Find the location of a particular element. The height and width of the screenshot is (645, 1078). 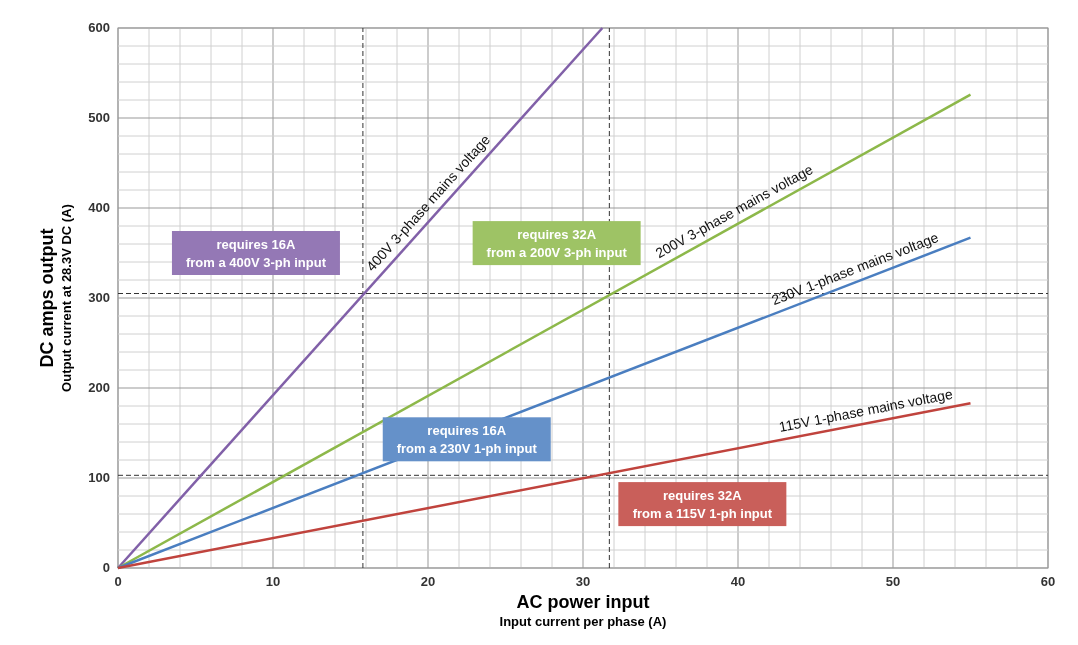

y-tick-label: 500 is located at coordinates (99, 117).